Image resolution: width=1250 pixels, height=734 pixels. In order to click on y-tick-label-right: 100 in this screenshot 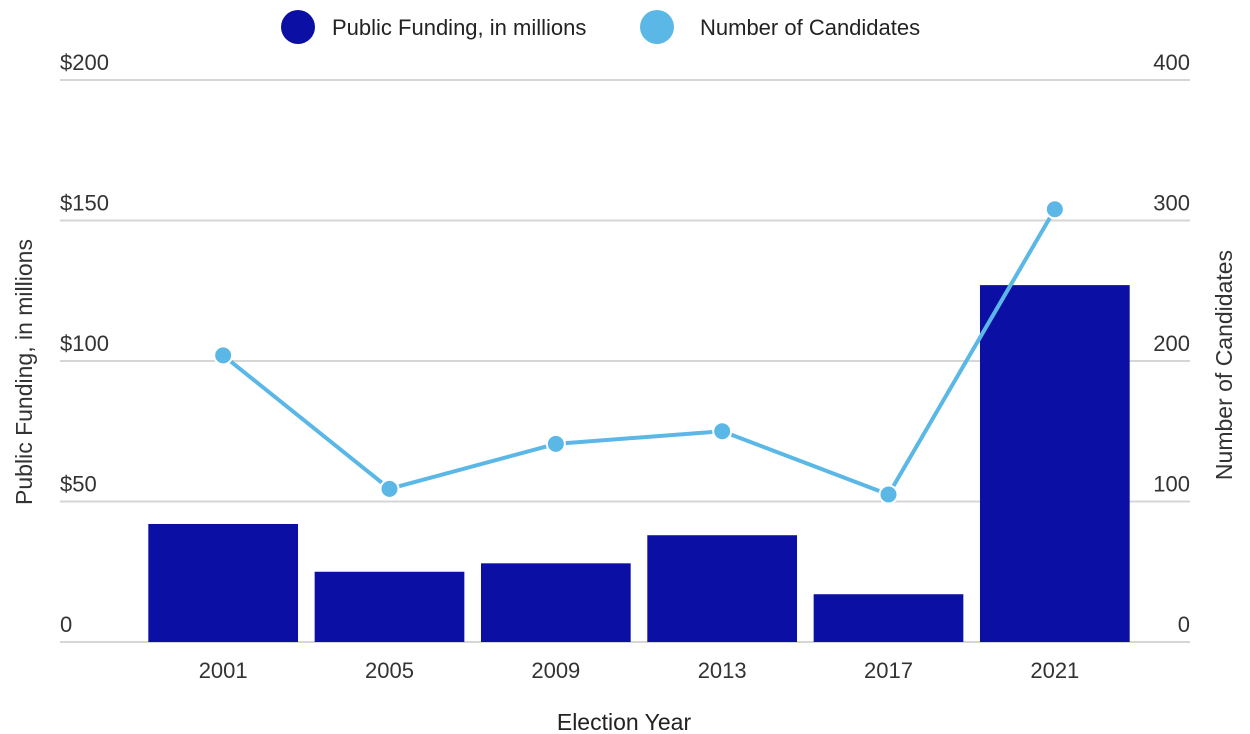, I will do `click(1171, 484)`.